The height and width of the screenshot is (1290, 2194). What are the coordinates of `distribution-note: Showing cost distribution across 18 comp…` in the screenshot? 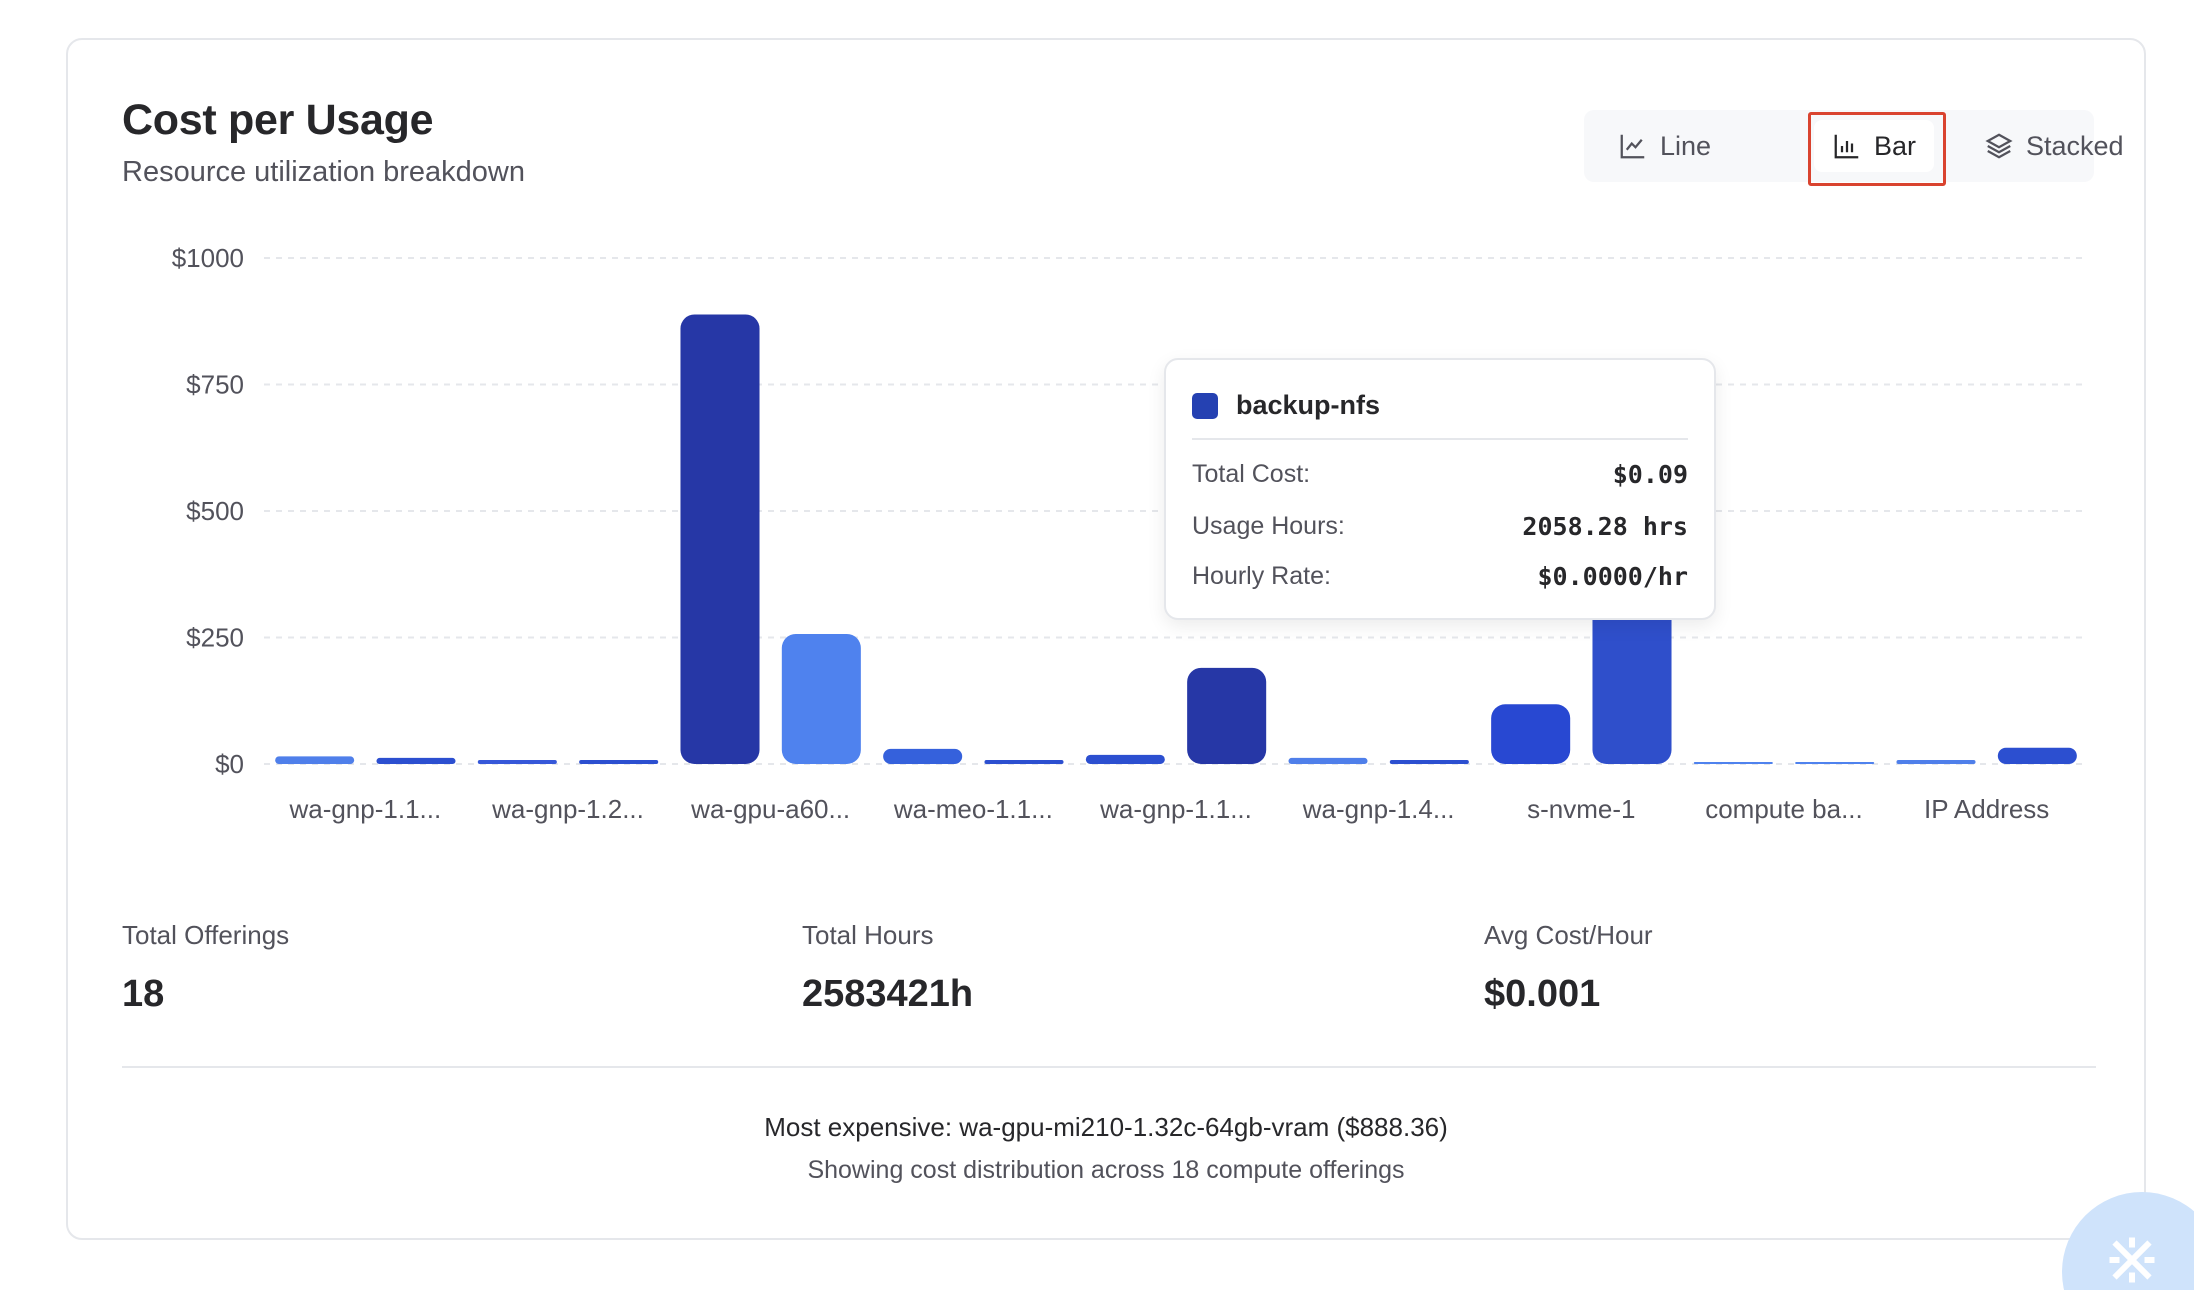 It's located at (1106, 1170).